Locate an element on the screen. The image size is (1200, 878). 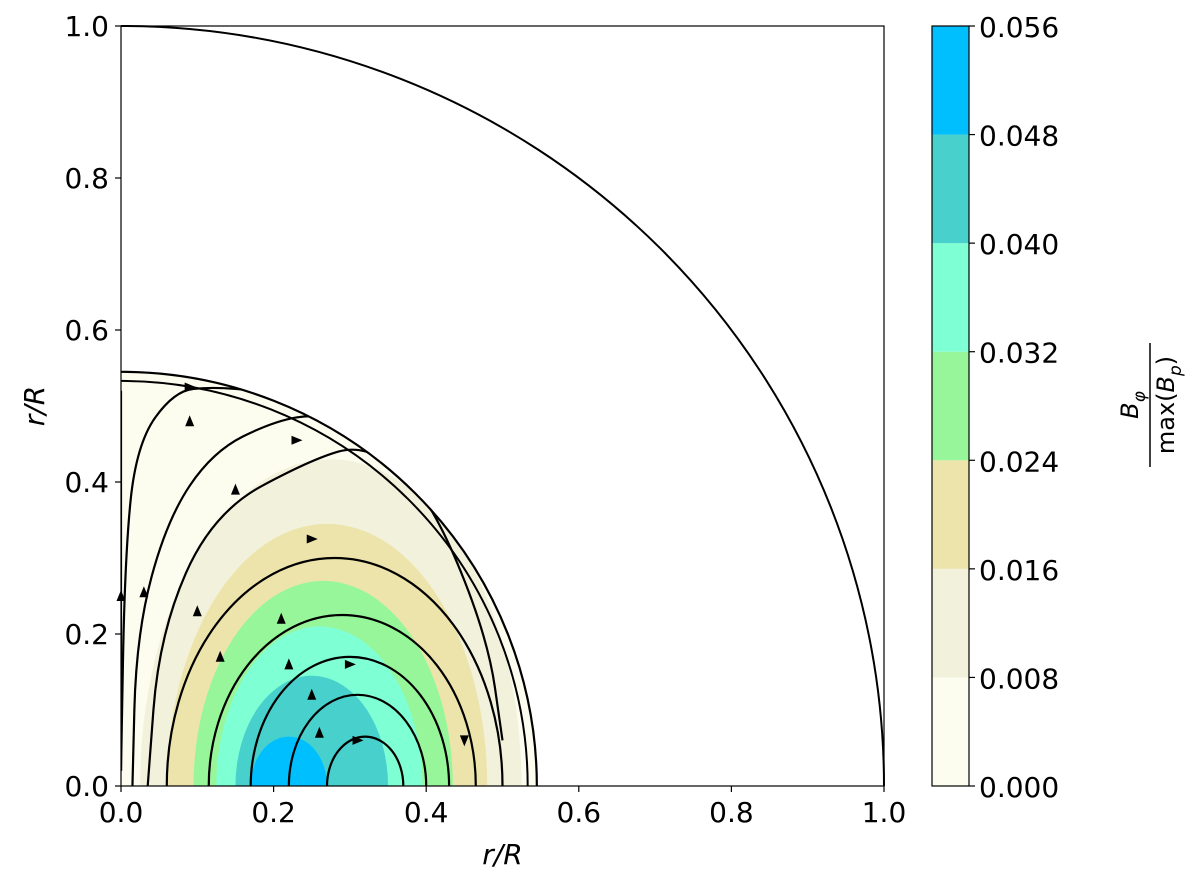
colorbar-ticks: 0.000 0.008 0.016 0.024 0.032 0.040 0.048 0.056 is located at coordinates (1014, 407).